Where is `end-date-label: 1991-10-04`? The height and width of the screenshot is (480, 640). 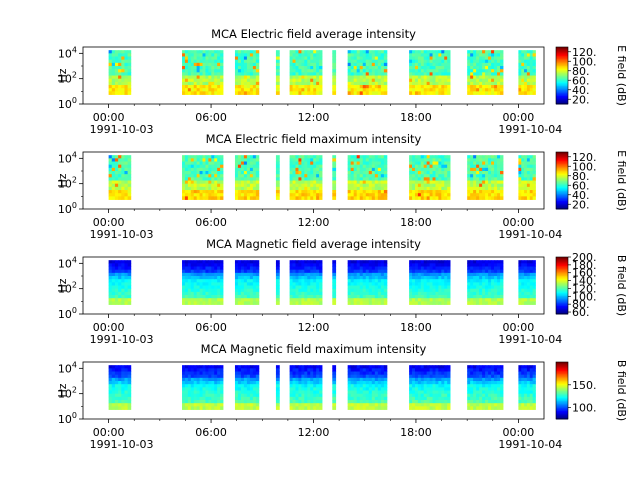 end-date-label: 1991-10-04 is located at coordinates (530, 234).